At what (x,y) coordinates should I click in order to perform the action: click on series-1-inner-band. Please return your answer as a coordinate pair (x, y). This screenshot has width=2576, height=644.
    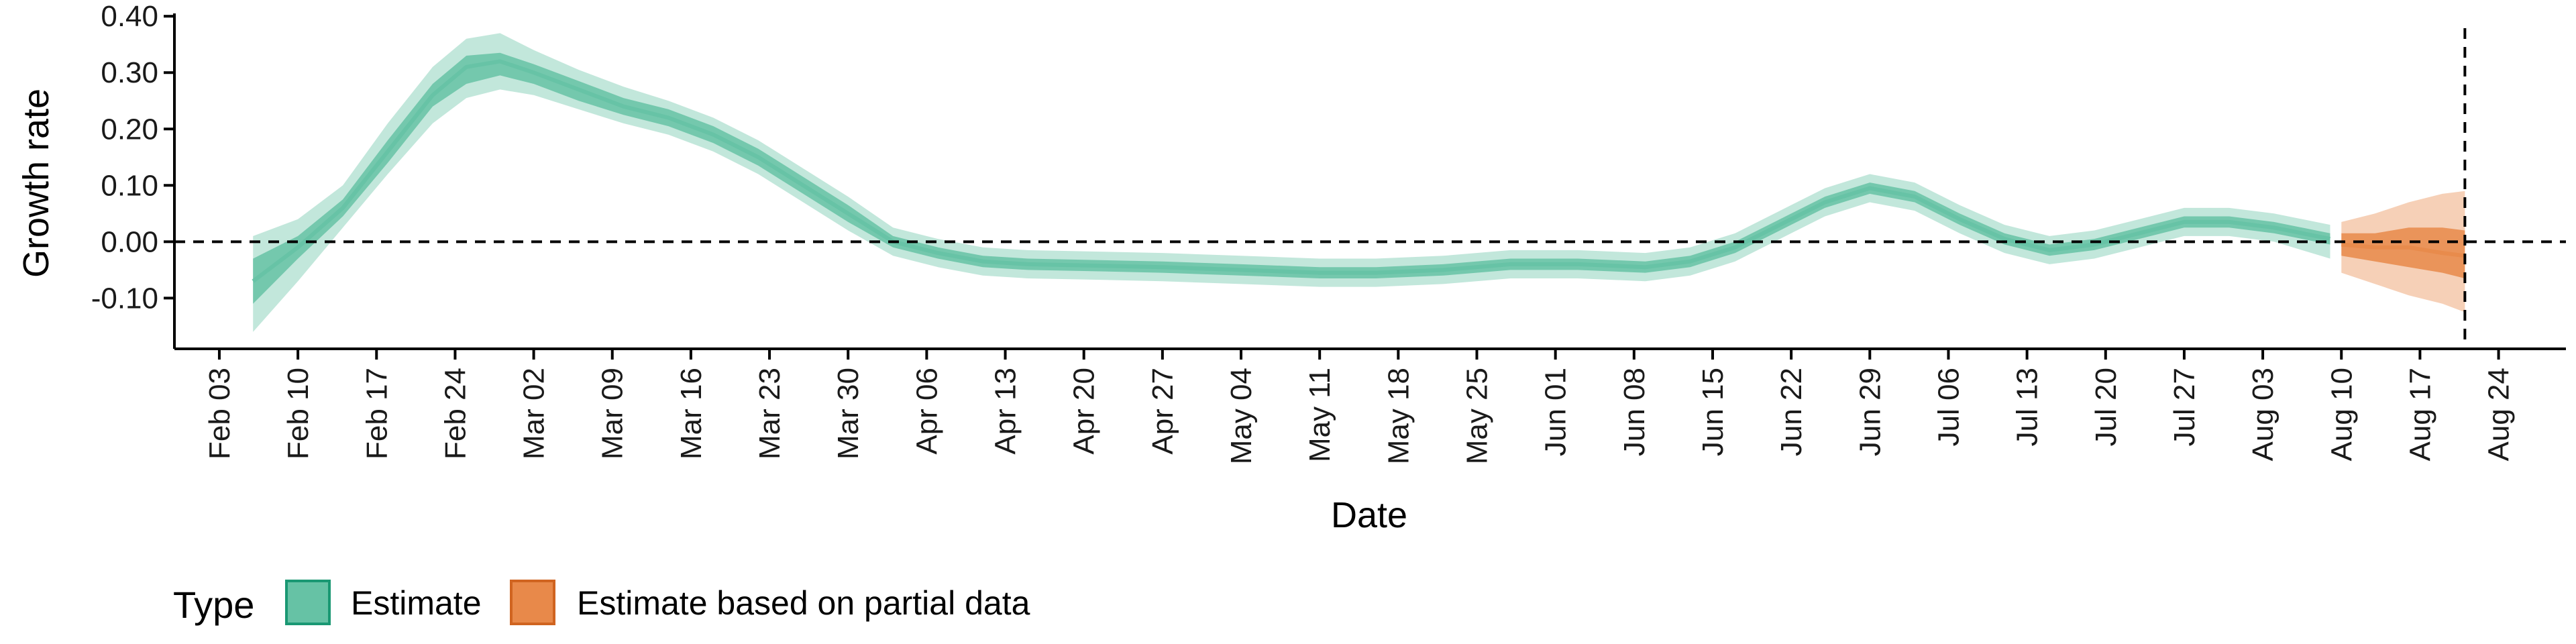
    Looking at the image, I should click on (2403, 252).